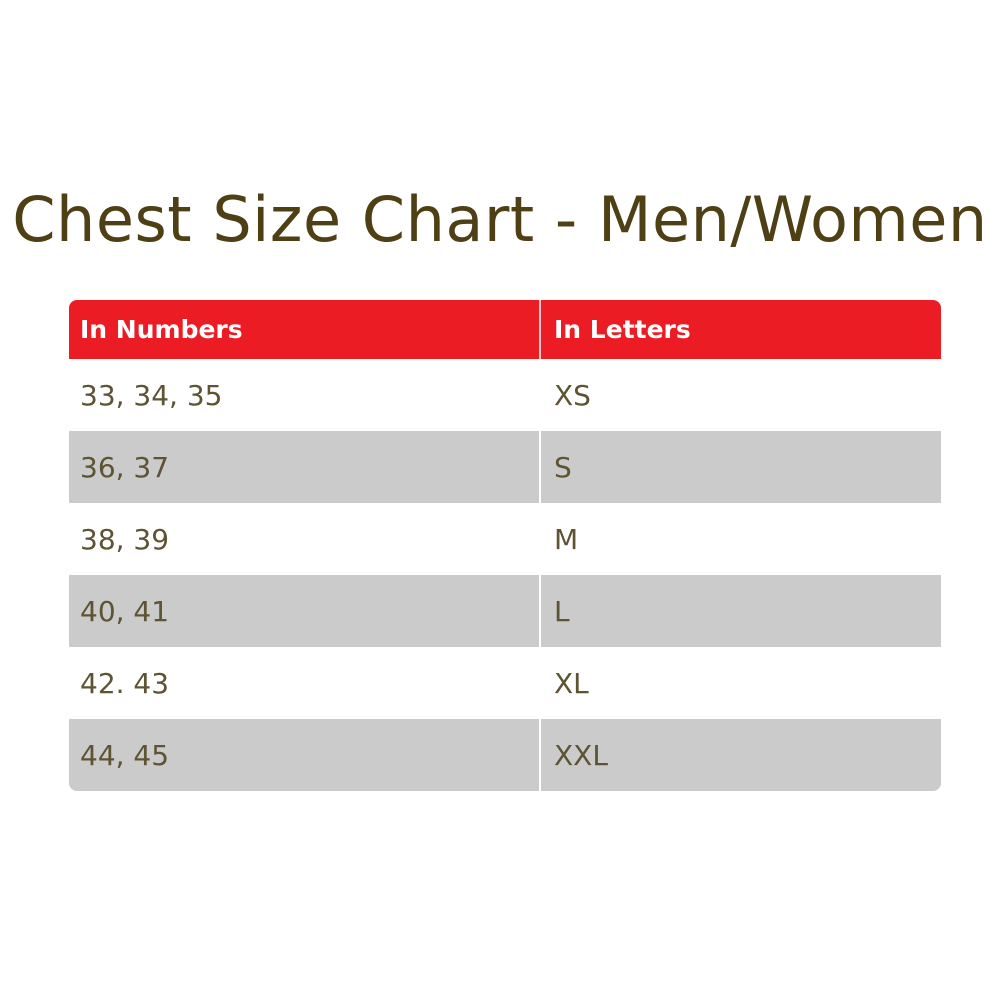  Describe the element at coordinates (563, 467) in the screenshot. I see `letters-cell: S` at that location.